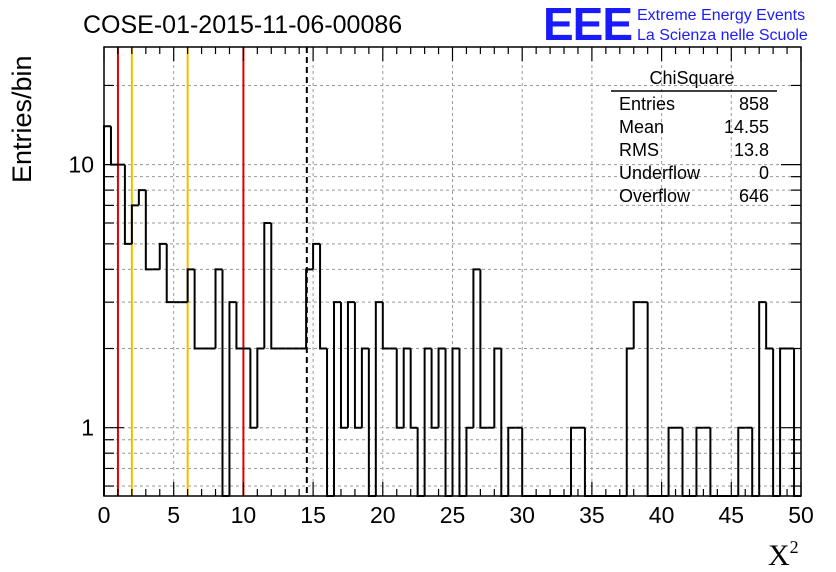  Describe the element at coordinates (242, 25) in the screenshot. I see `chart-title: COSE-01-2015-11-06-00086` at that location.